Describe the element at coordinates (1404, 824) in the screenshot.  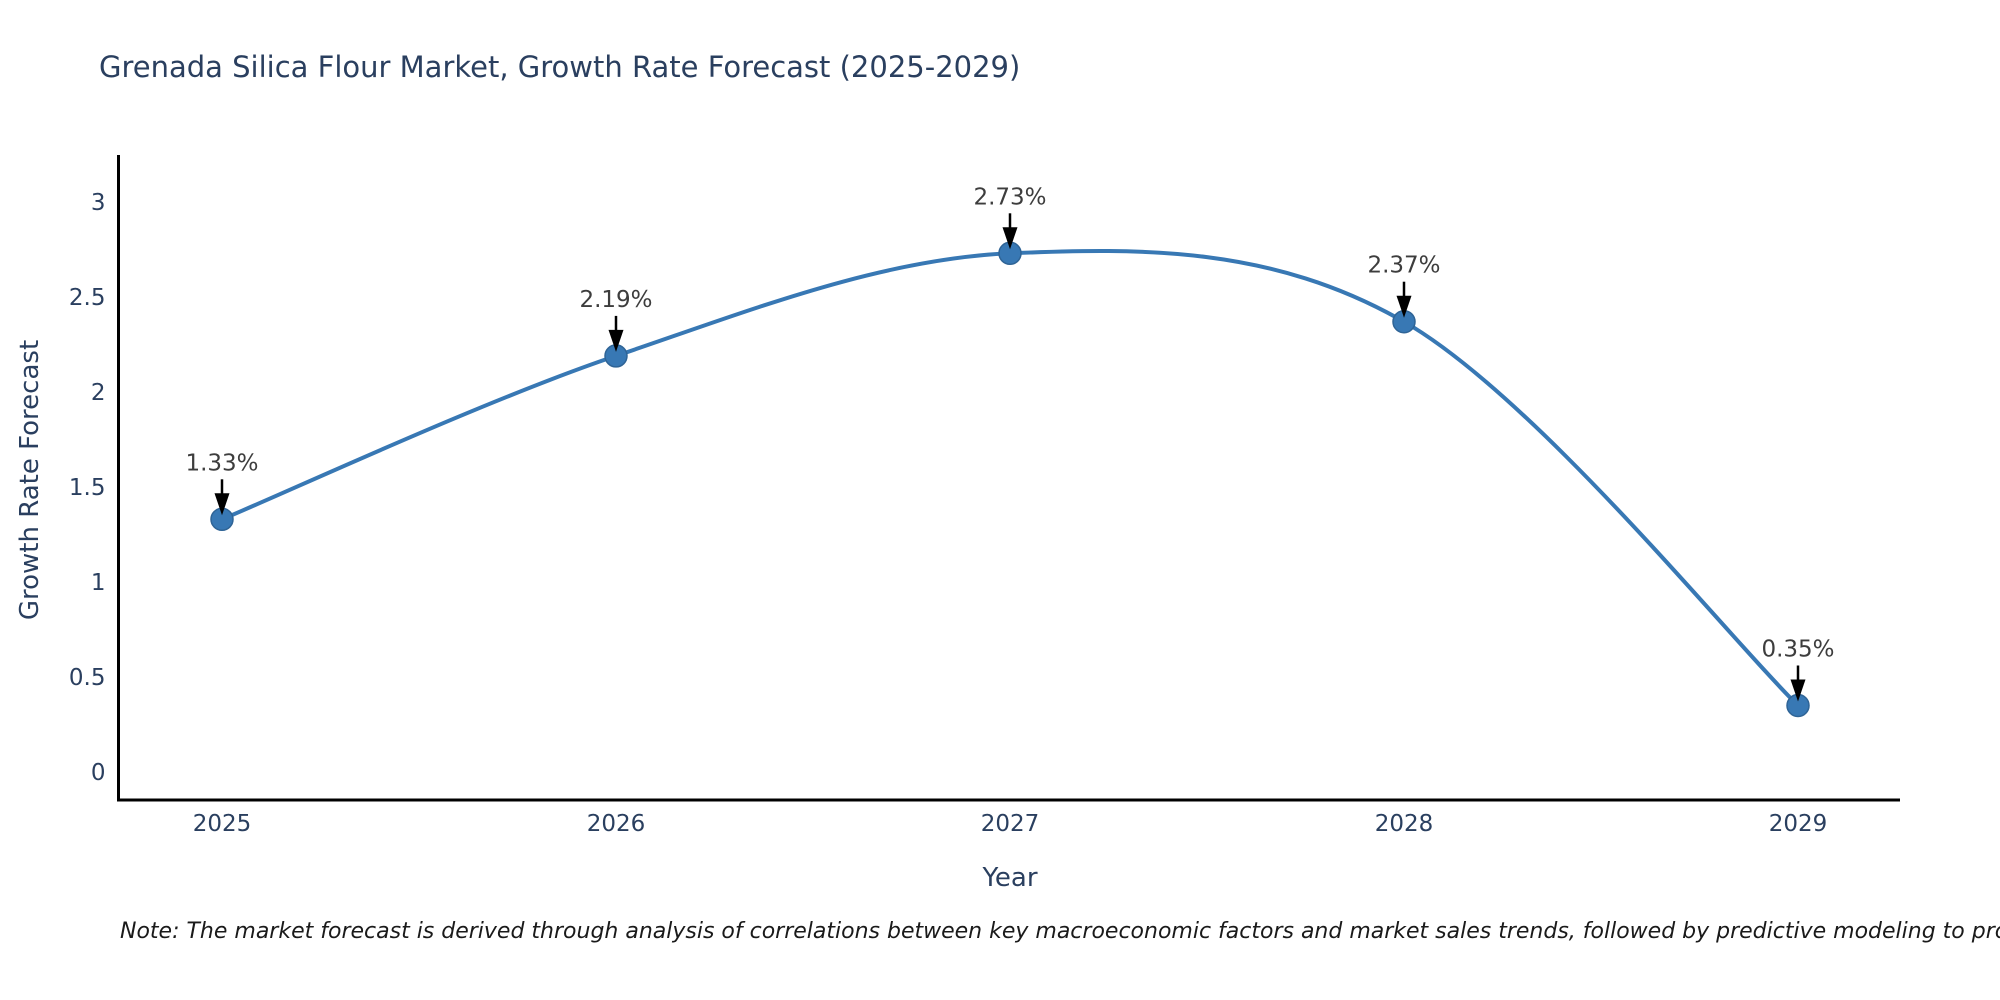
I see `x-tick-label: 2028` at that location.